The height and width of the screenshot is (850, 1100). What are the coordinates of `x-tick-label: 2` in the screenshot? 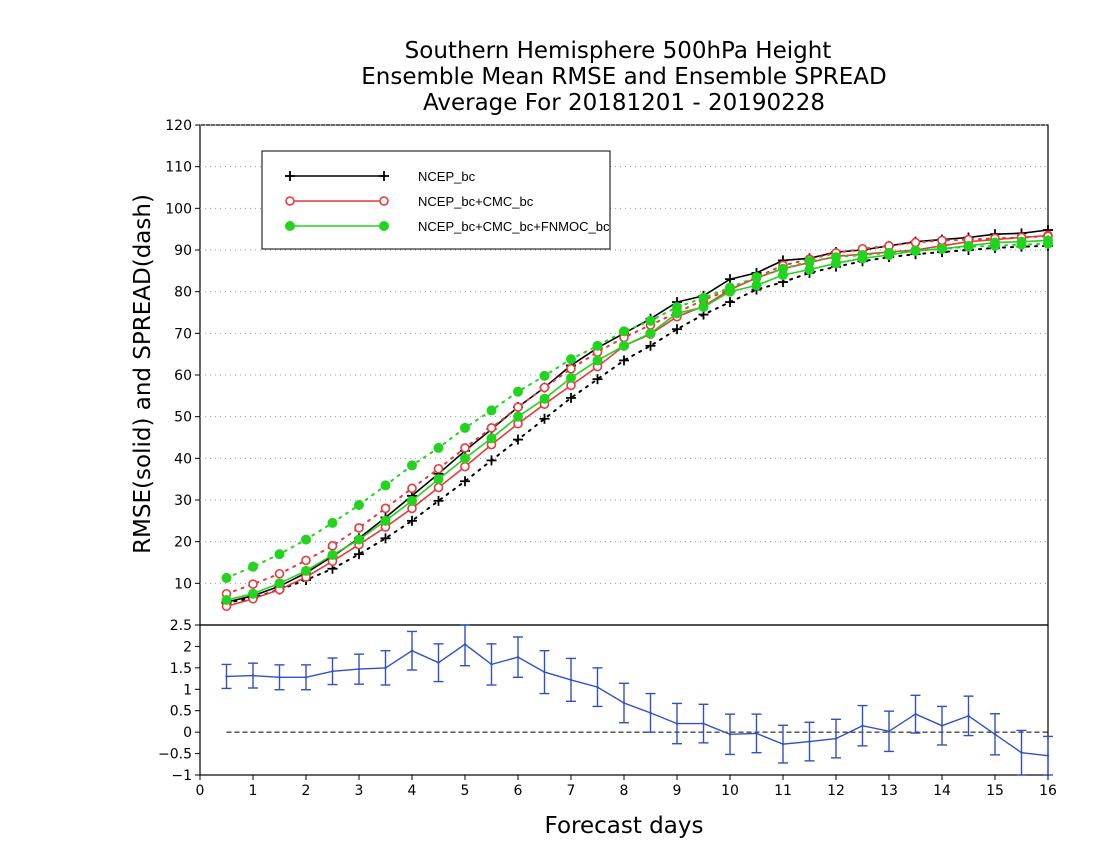 It's located at (306, 791).